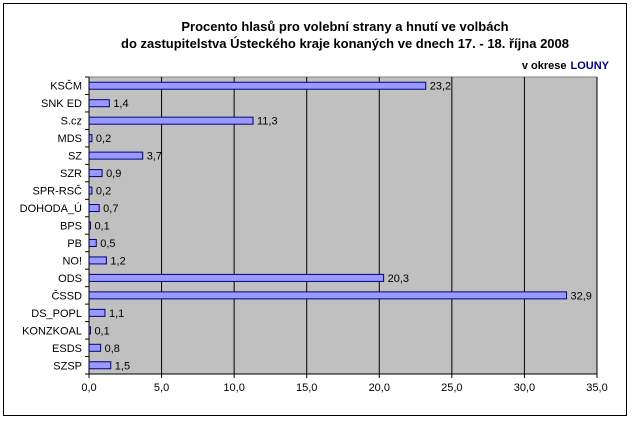  I want to click on data-label: 11,3, so click(267, 122).